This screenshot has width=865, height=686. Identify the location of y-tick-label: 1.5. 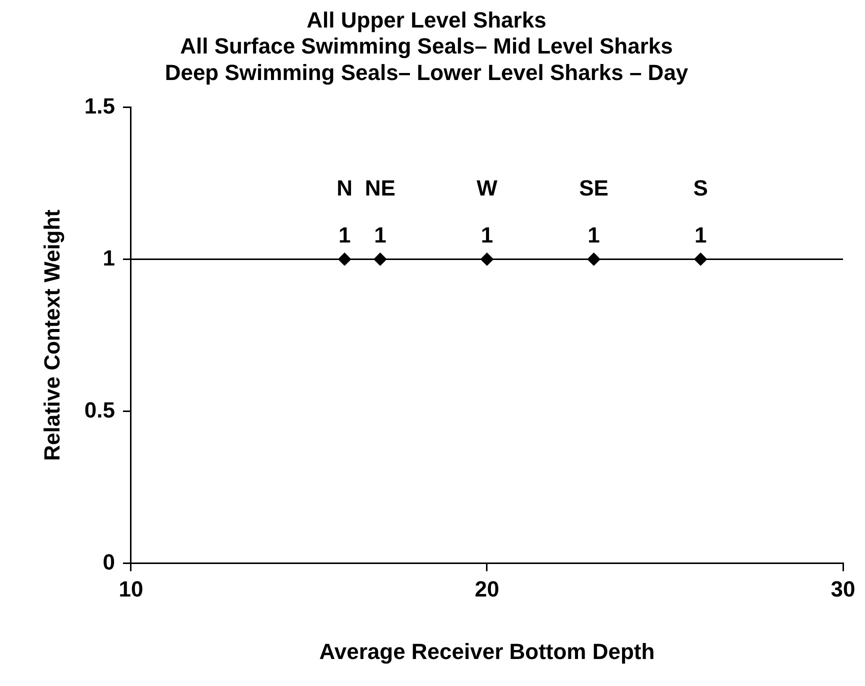
(99, 105).